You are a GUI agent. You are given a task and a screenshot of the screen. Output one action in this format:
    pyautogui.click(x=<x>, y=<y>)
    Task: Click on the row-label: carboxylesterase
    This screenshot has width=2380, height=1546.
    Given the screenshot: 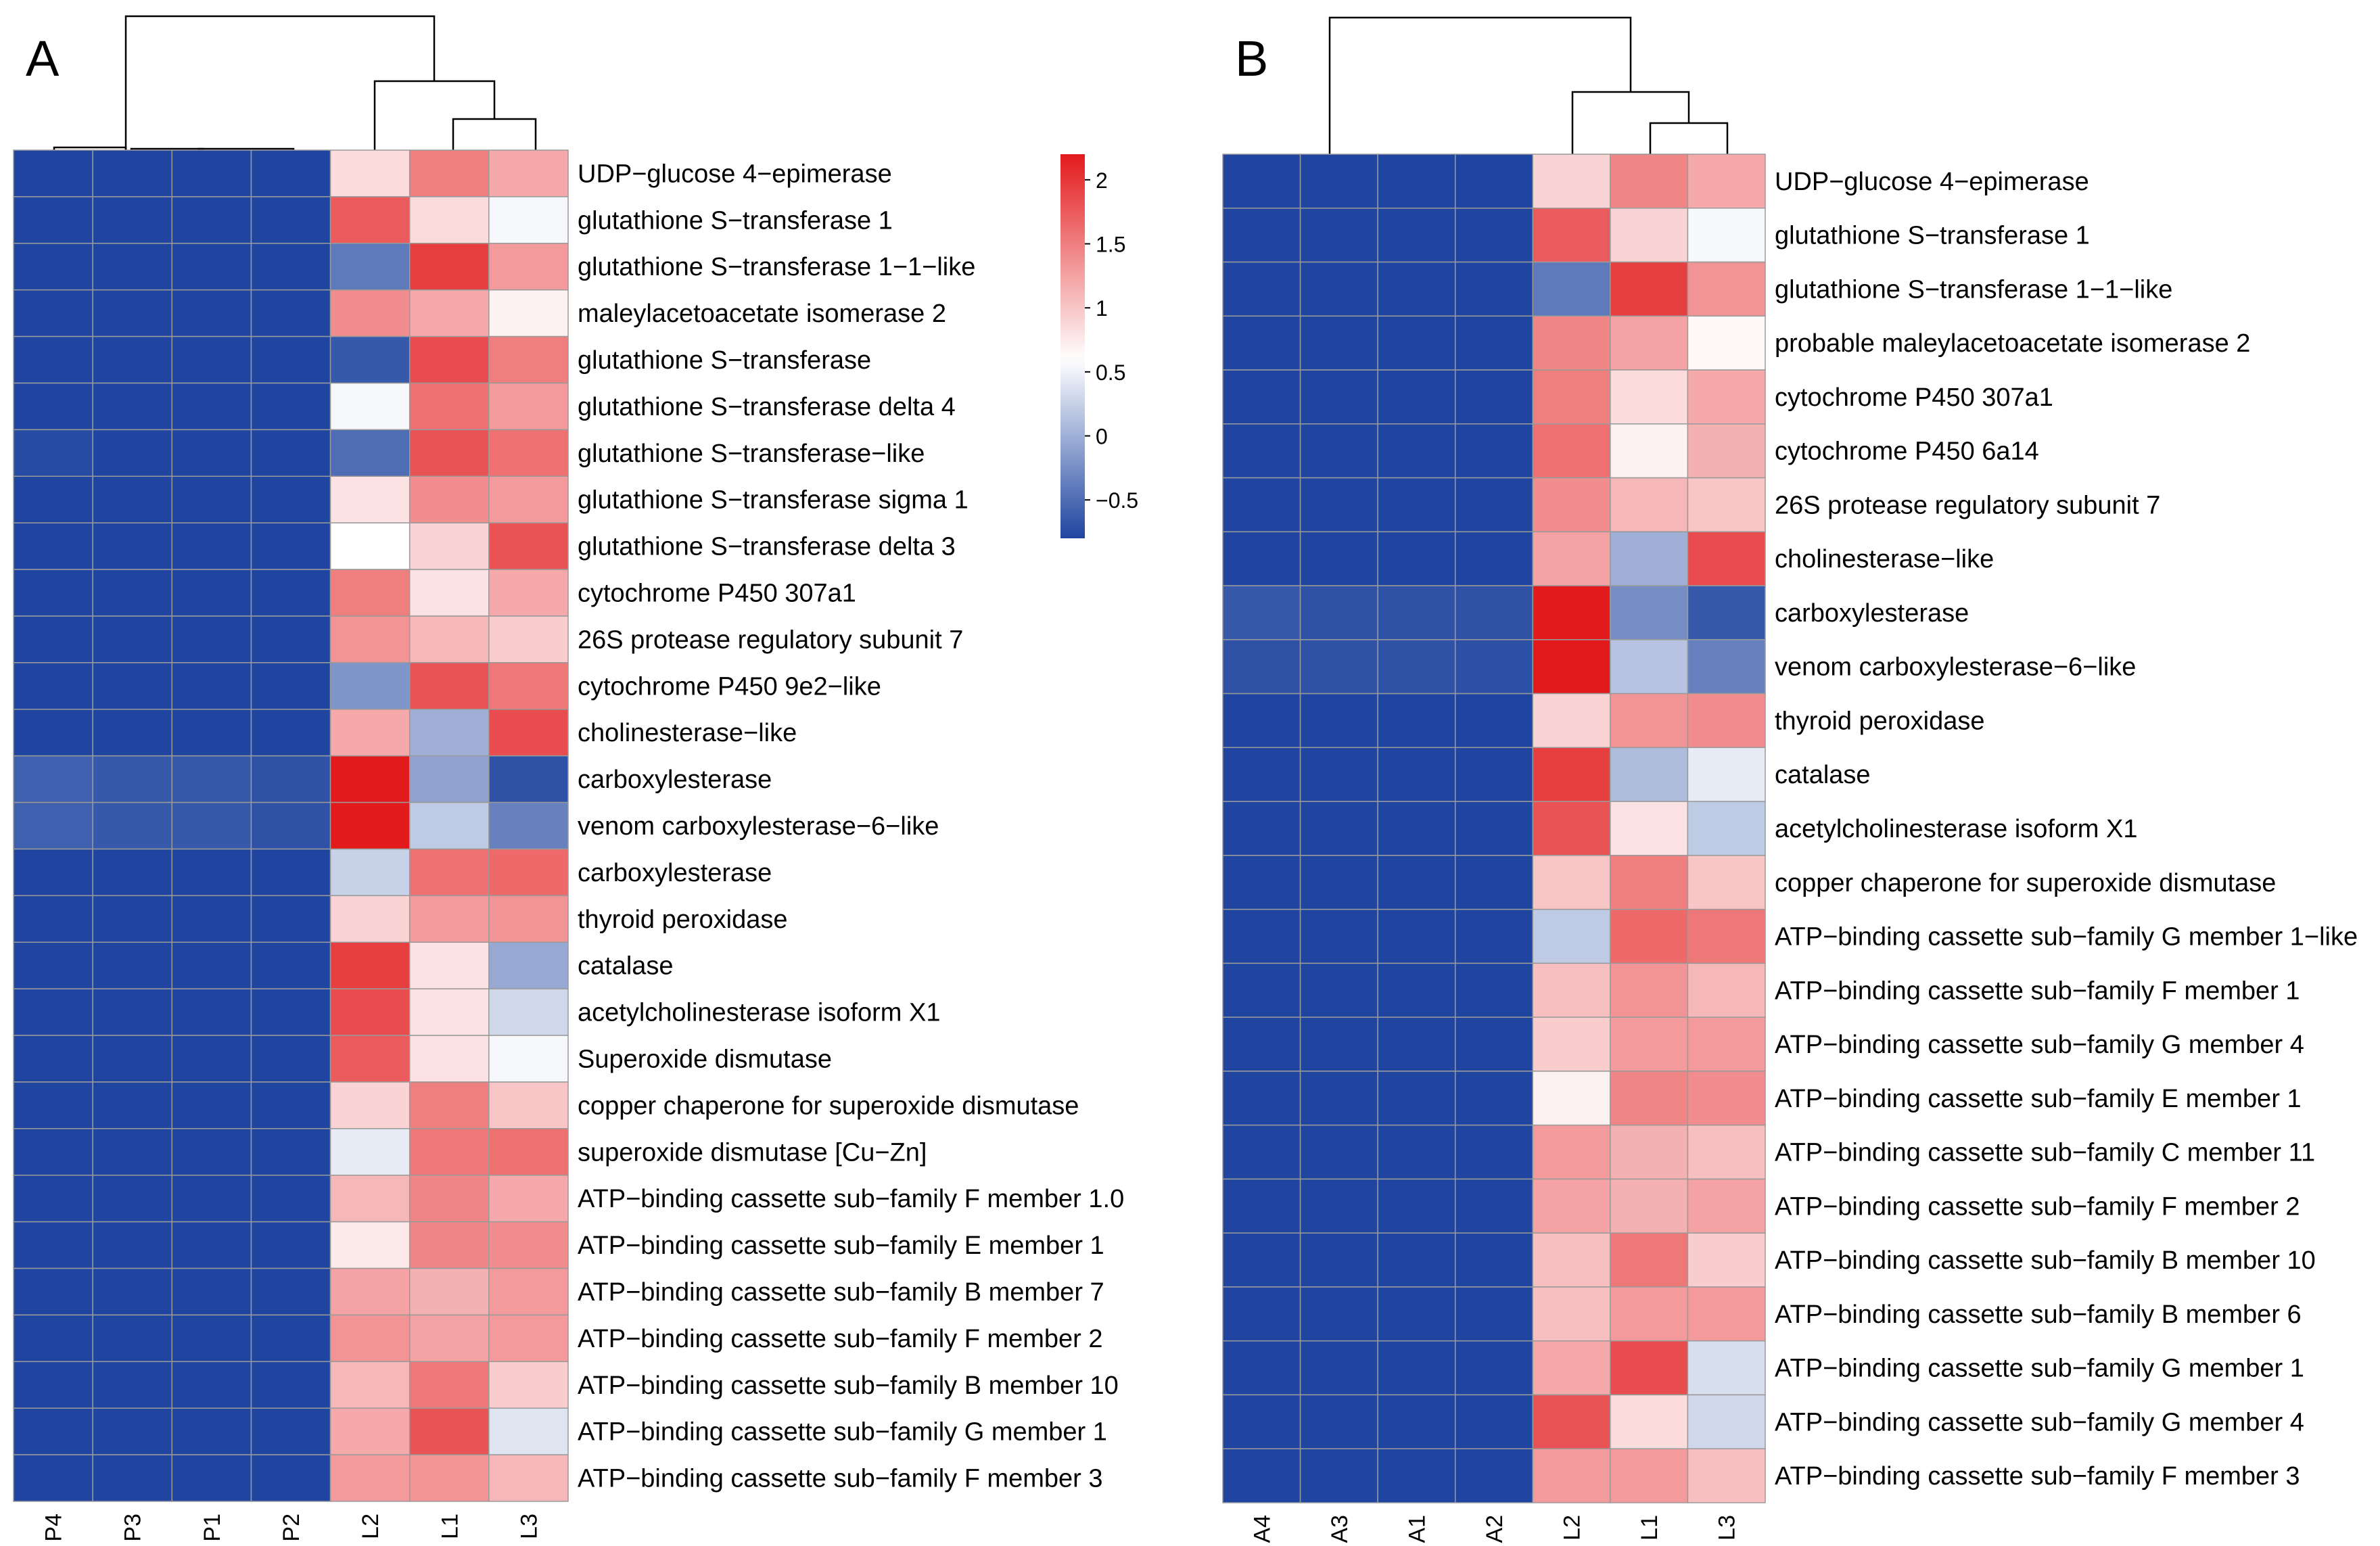 What is the action you would take?
    pyautogui.click(x=1872, y=613)
    